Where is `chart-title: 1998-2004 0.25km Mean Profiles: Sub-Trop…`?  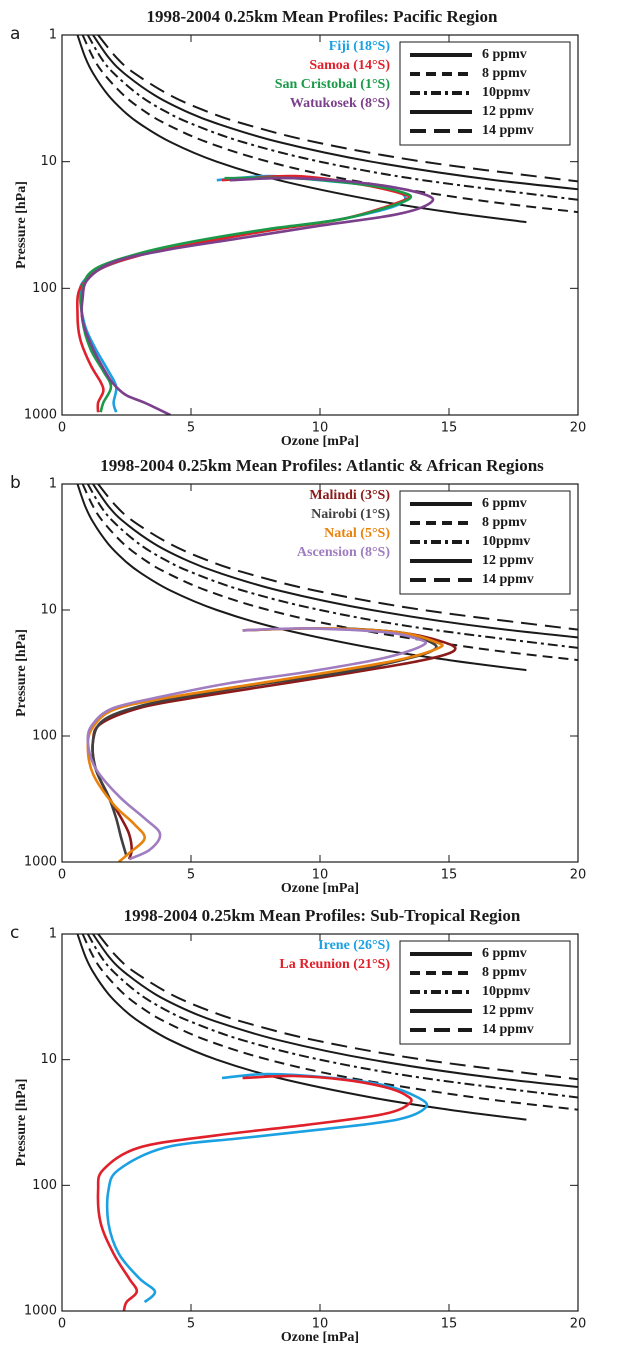 chart-title: 1998-2004 0.25km Mean Profiles: Sub-Trop… is located at coordinates (322, 915).